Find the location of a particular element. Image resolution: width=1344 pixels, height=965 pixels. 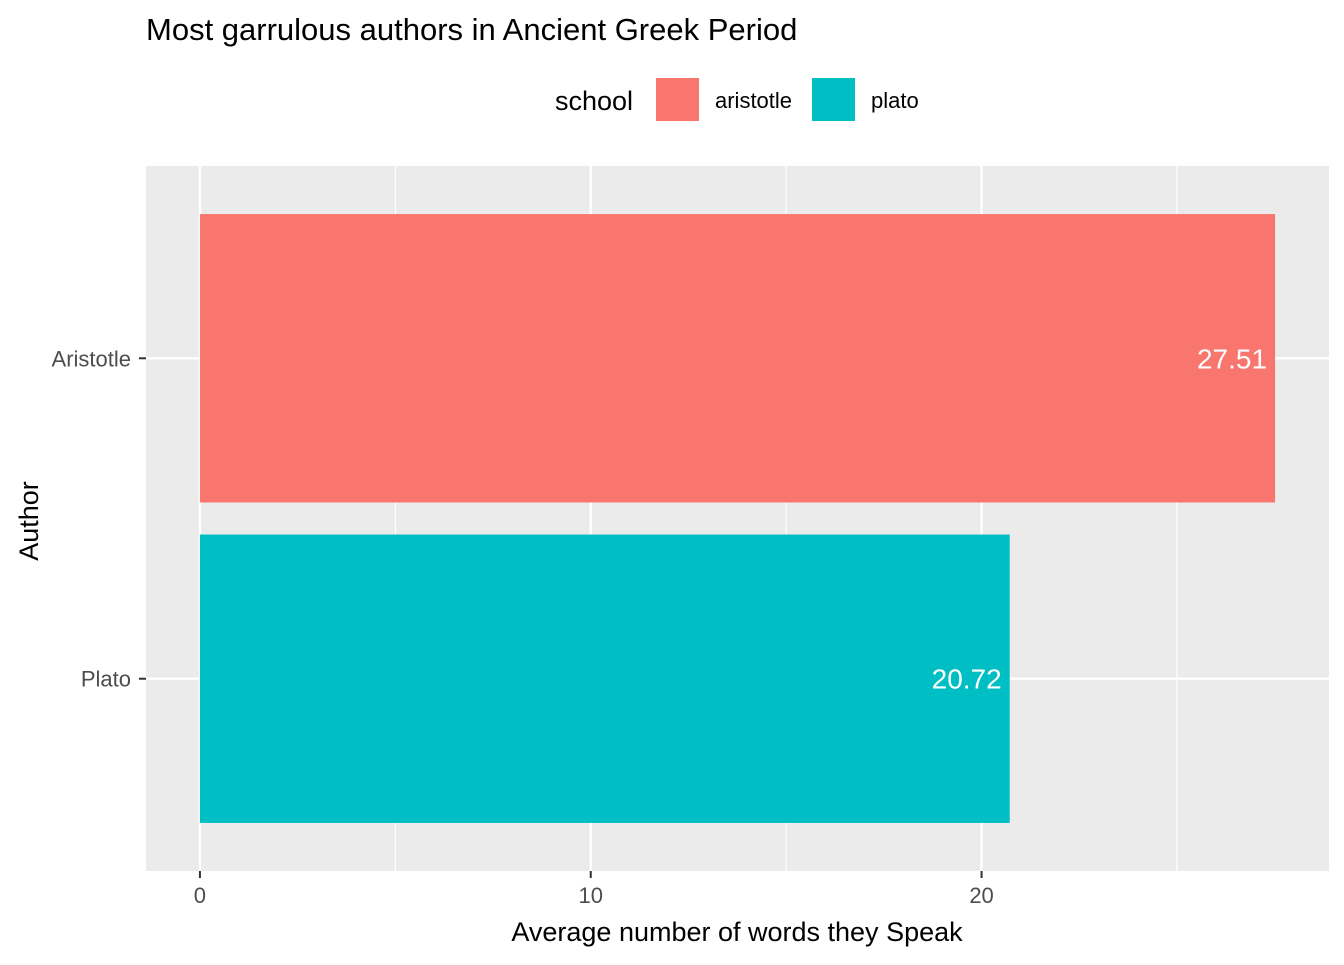

y-axis: Aristotle Plato is located at coordinates (99, 519).